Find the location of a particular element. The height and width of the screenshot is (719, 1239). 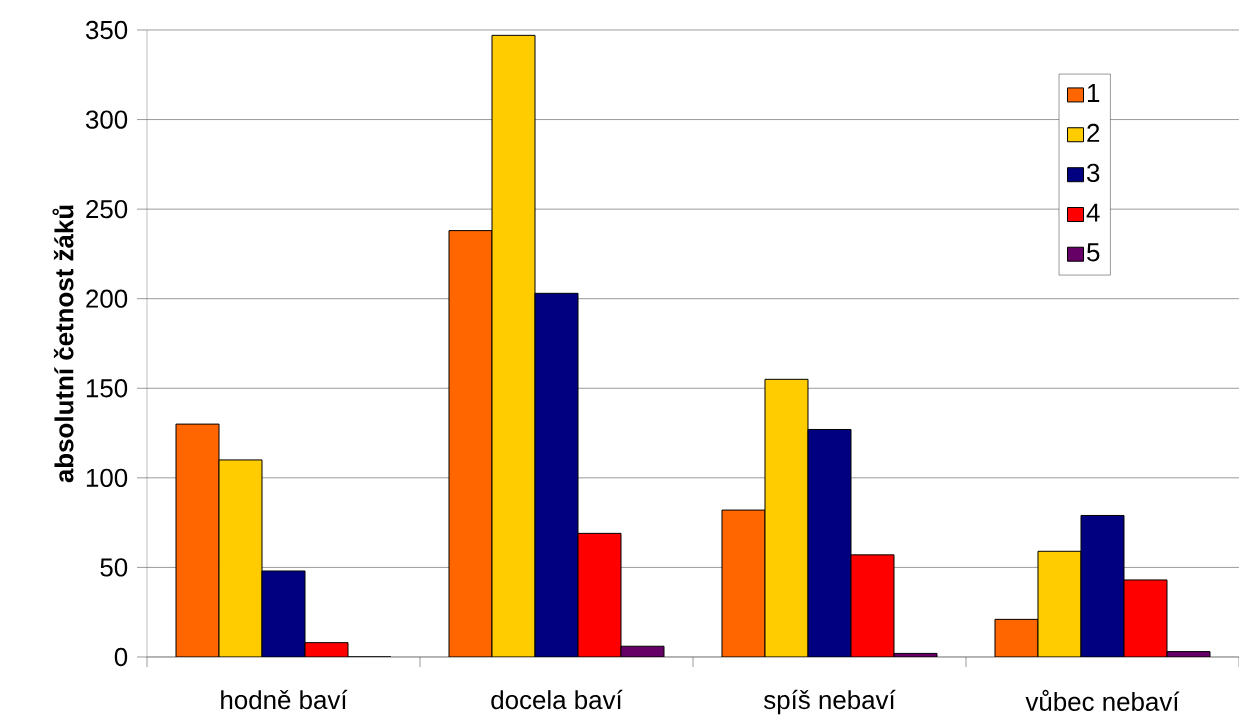

x-tick-label: vůbec nebaví is located at coordinates (1102, 700).